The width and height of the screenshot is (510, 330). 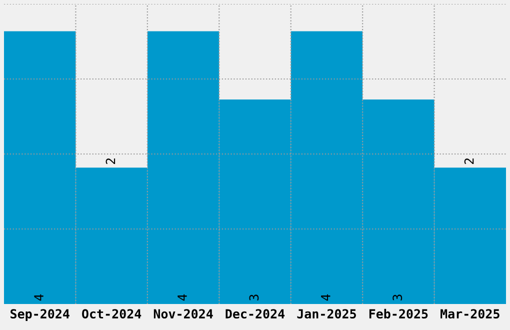 What do you see at coordinates (326, 314) in the screenshot?
I see `x-tick-label: Jan-2025` at bounding box center [326, 314].